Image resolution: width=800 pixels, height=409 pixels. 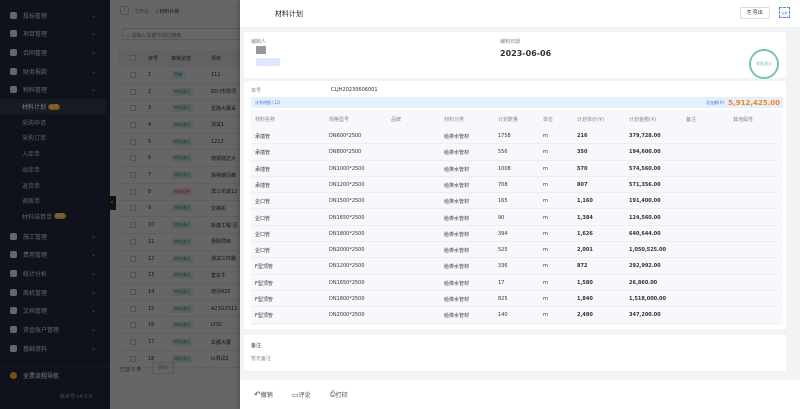 I want to click on table-row: 5 审批通过 1212, so click(x=179, y=142).